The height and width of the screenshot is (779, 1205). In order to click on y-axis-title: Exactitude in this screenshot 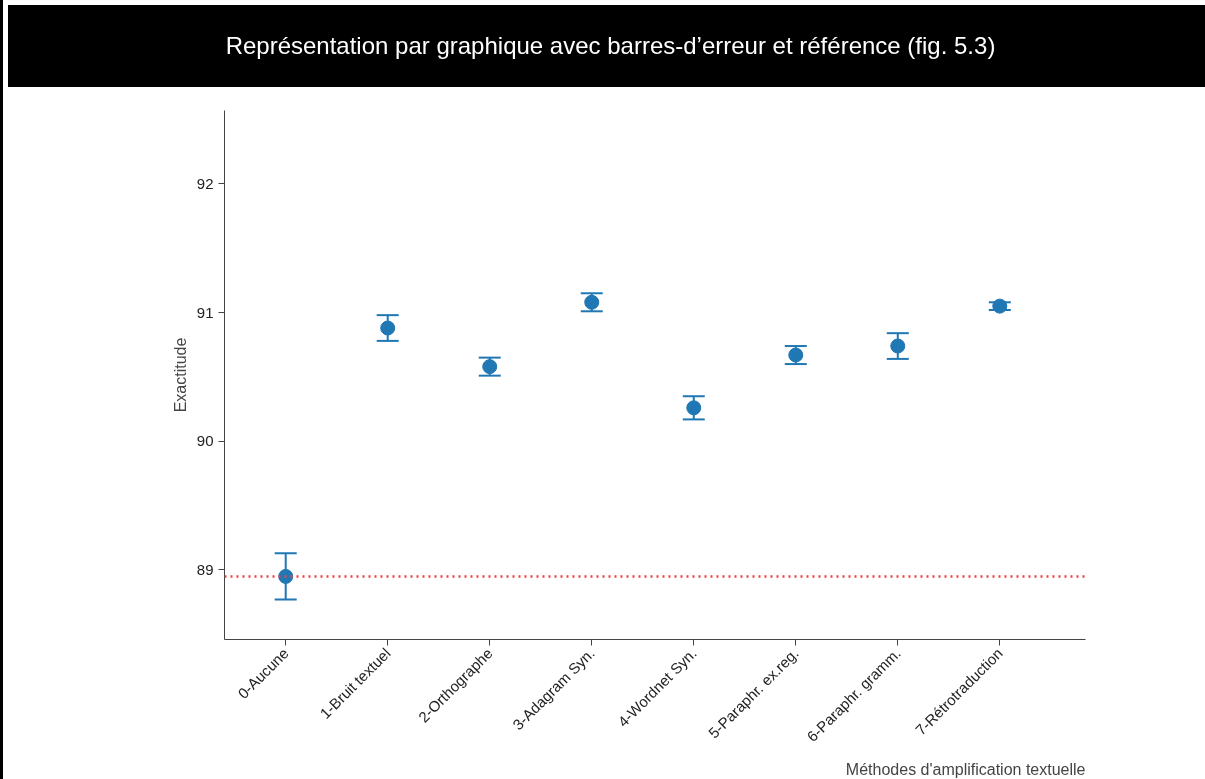, I will do `click(180, 375)`.